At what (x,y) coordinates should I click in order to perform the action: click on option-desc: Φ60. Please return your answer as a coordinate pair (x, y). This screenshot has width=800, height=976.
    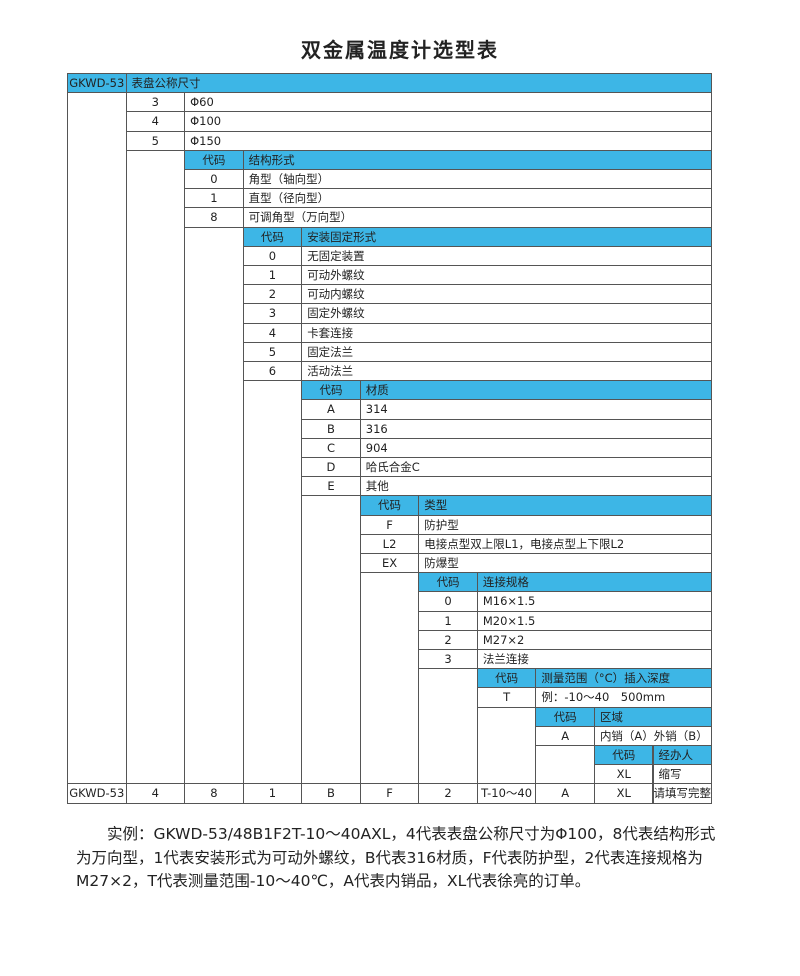
    Looking at the image, I should click on (448, 102).